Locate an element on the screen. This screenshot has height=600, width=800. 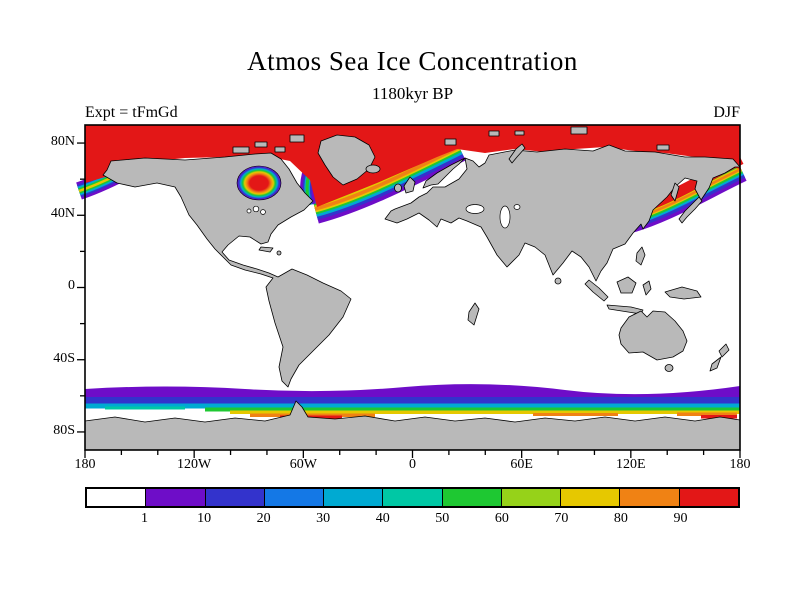
sumatra is located at coordinates (596, 290).